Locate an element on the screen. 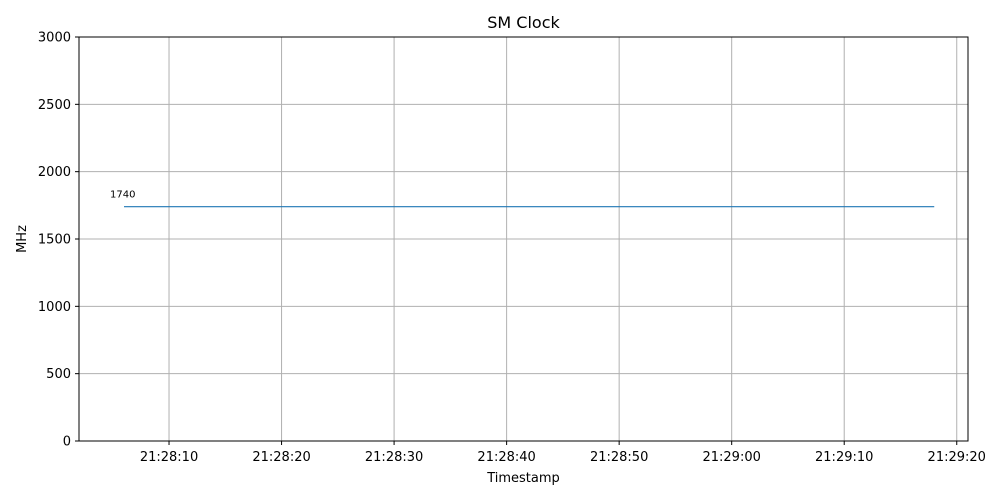  y-tick-label: 3000 is located at coordinates (54, 38).